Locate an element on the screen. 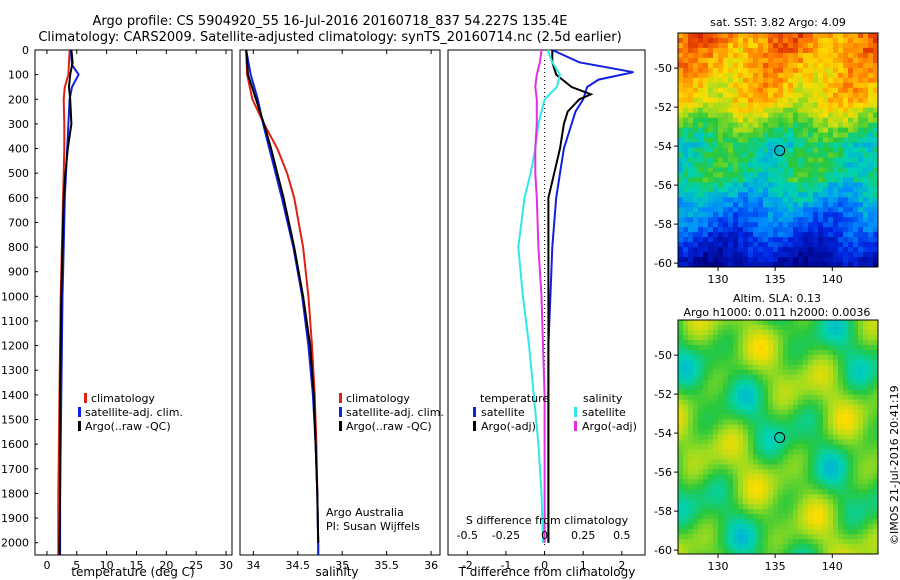 This screenshot has width=900, height=580. depth-tick-label: 2000 is located at coordinates (15, 543).